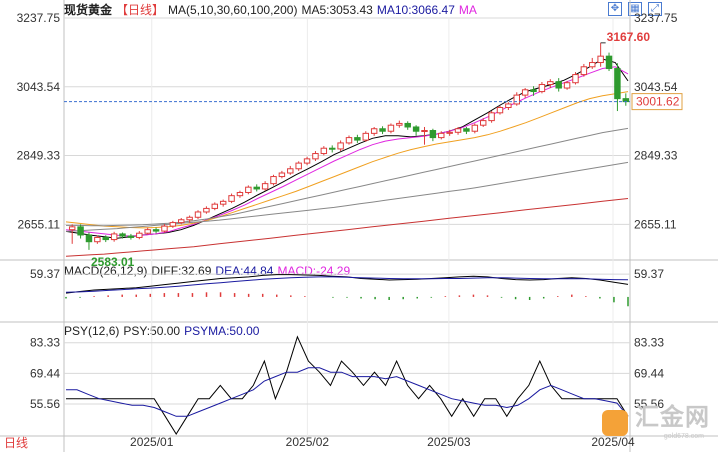 Image resolution: width=718 pixels, height=452 pixels. What do you see at coordinates (347, 196) in the screenshot?
I see `ma100-line` at bounding box center [347, 196].